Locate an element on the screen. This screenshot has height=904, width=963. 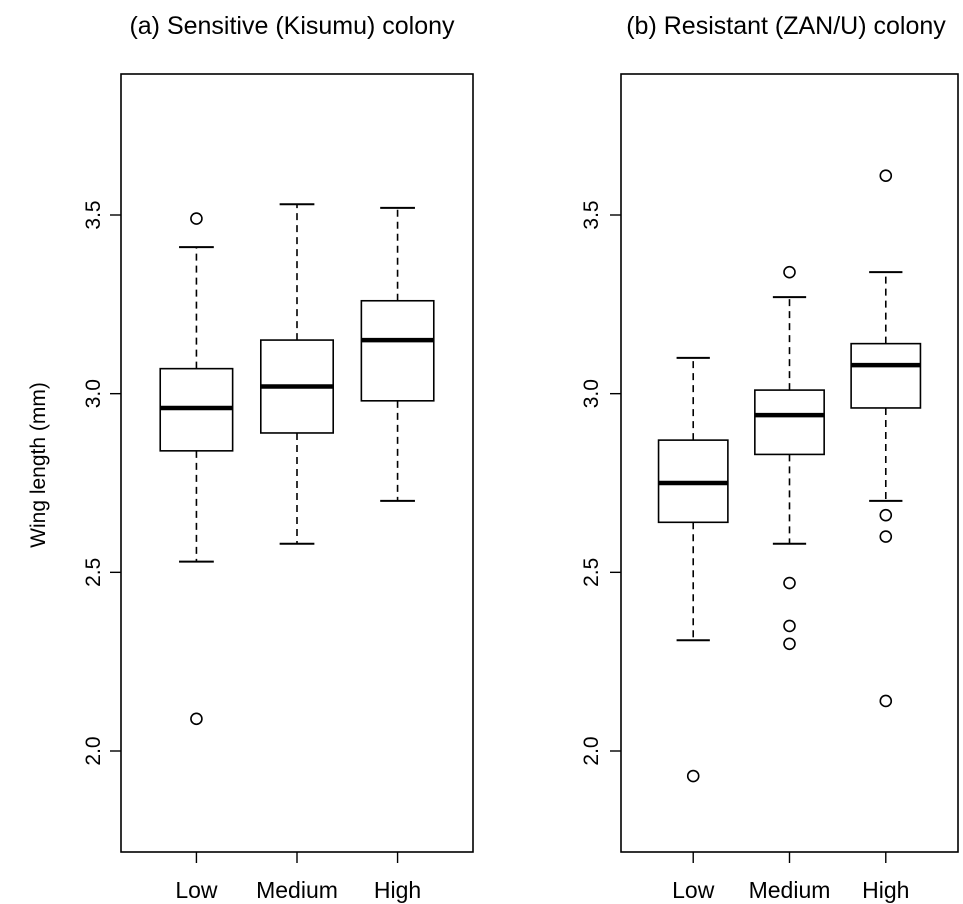
panel-title: (b) Resistant (ZAN/U) colony is located at coordinates (786, 26).